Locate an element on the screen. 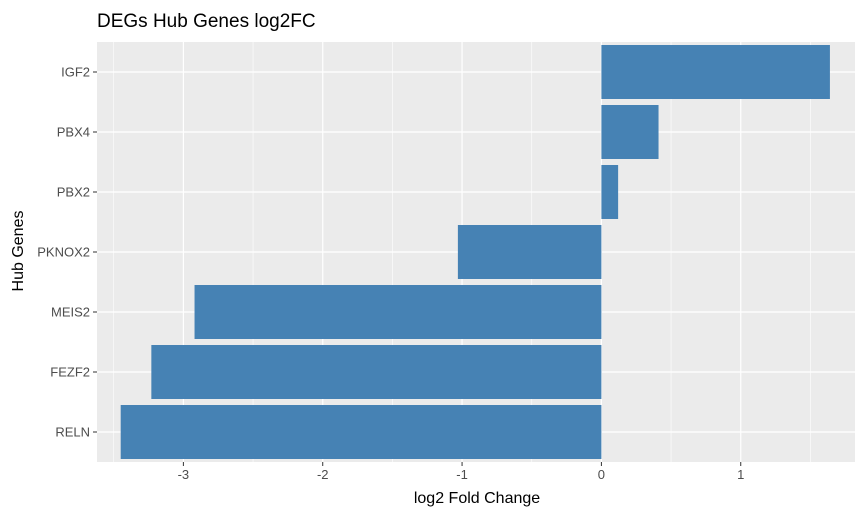  bar-meis2 is located at coordinates (398, 312).